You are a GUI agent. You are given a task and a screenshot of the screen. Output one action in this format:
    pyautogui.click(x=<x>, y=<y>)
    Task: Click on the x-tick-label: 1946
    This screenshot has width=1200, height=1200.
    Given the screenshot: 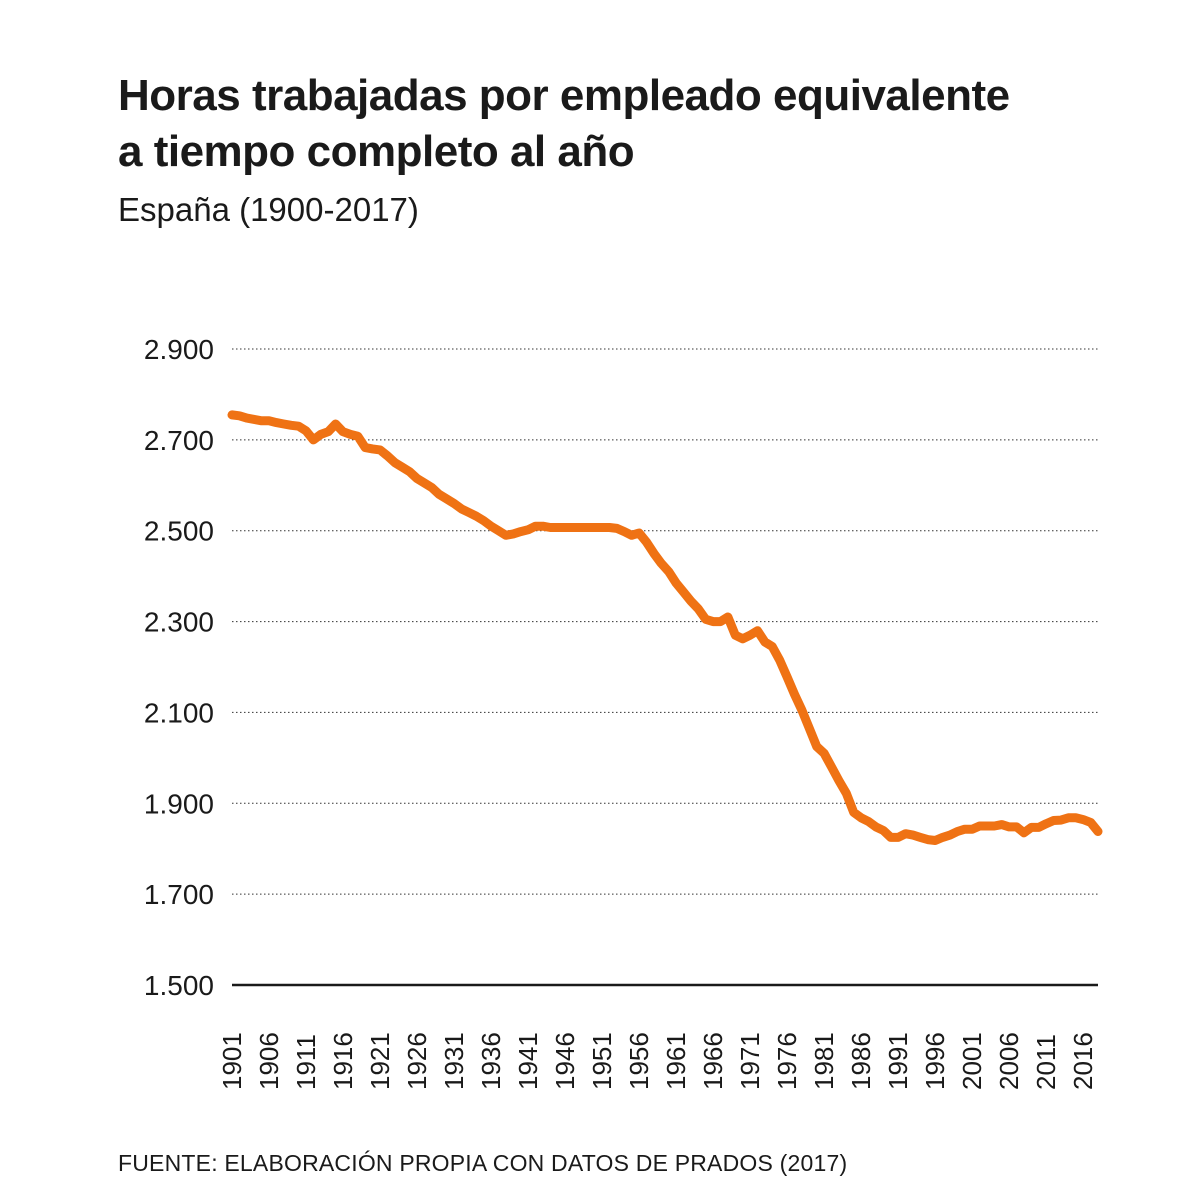 What is the action you would take?
    pyautogui.click(x=565, y=1061)
    